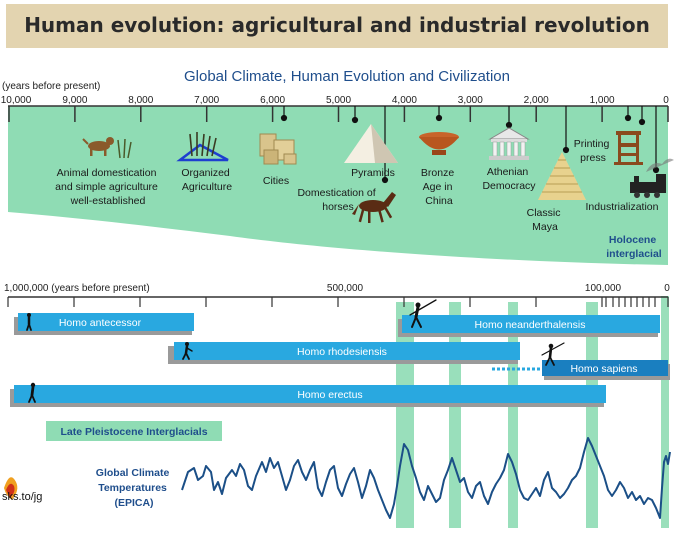 This screenshot has height=539, width=676. Describe the element at coordinates (202, 147) in the screenshot. I see `organized-agriculture-icon` at that location.